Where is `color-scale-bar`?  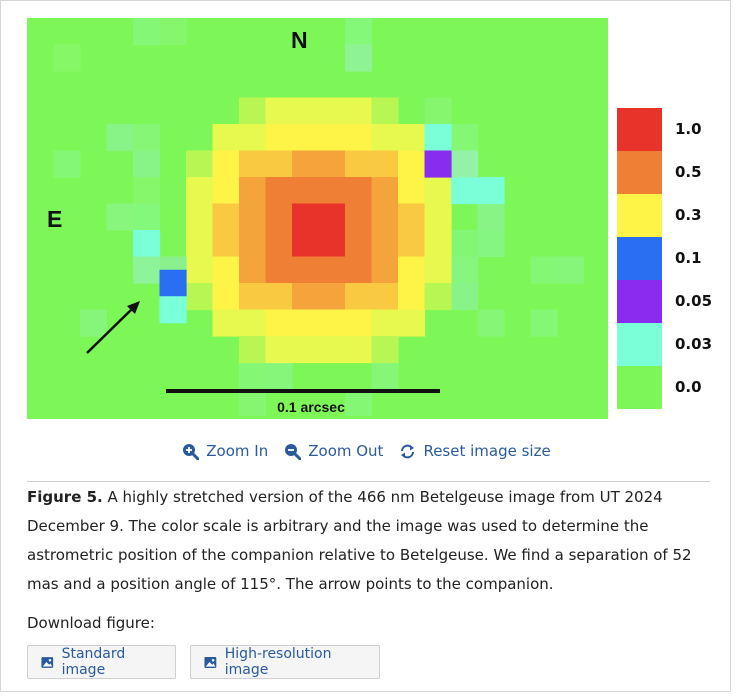
color-scale-bar is located at coordinates (639, 258).